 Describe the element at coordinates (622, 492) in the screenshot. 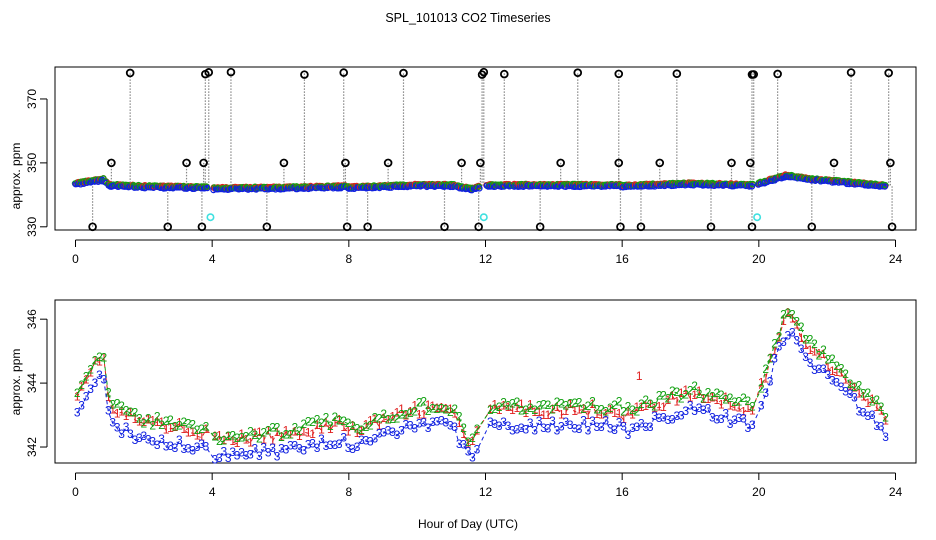

I see `bottom-x-tick-label: 16` at that location.